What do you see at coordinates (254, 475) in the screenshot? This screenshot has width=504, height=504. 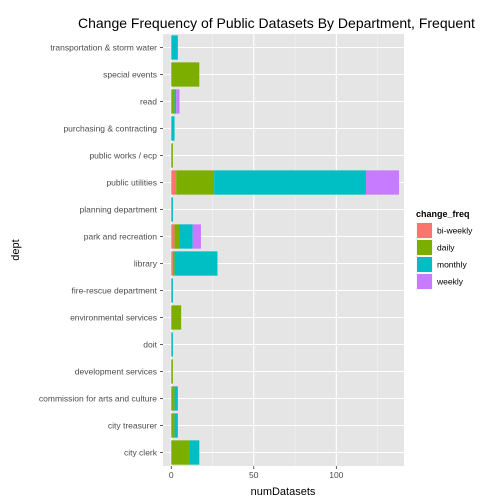 I see `x-tick-label: 50` at bounding box center [254, 475].